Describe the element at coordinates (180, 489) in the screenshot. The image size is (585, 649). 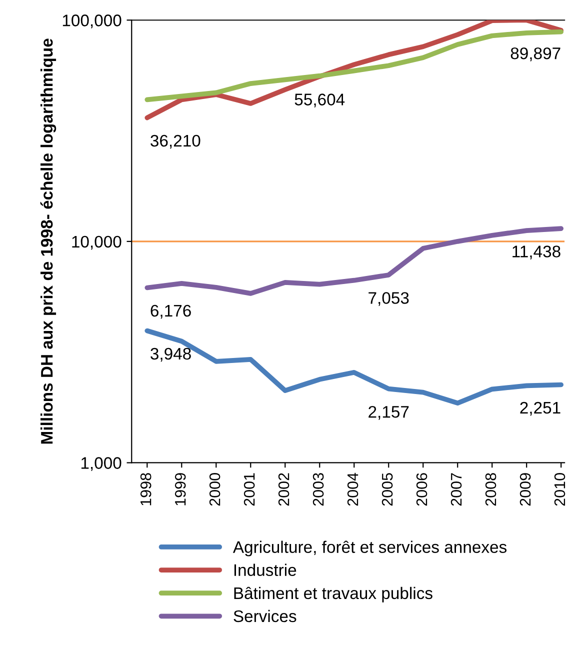
I see `x-tick-label: 1999` at that location.